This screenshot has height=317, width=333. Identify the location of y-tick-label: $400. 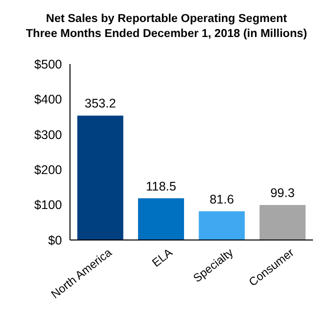
(48, 99).